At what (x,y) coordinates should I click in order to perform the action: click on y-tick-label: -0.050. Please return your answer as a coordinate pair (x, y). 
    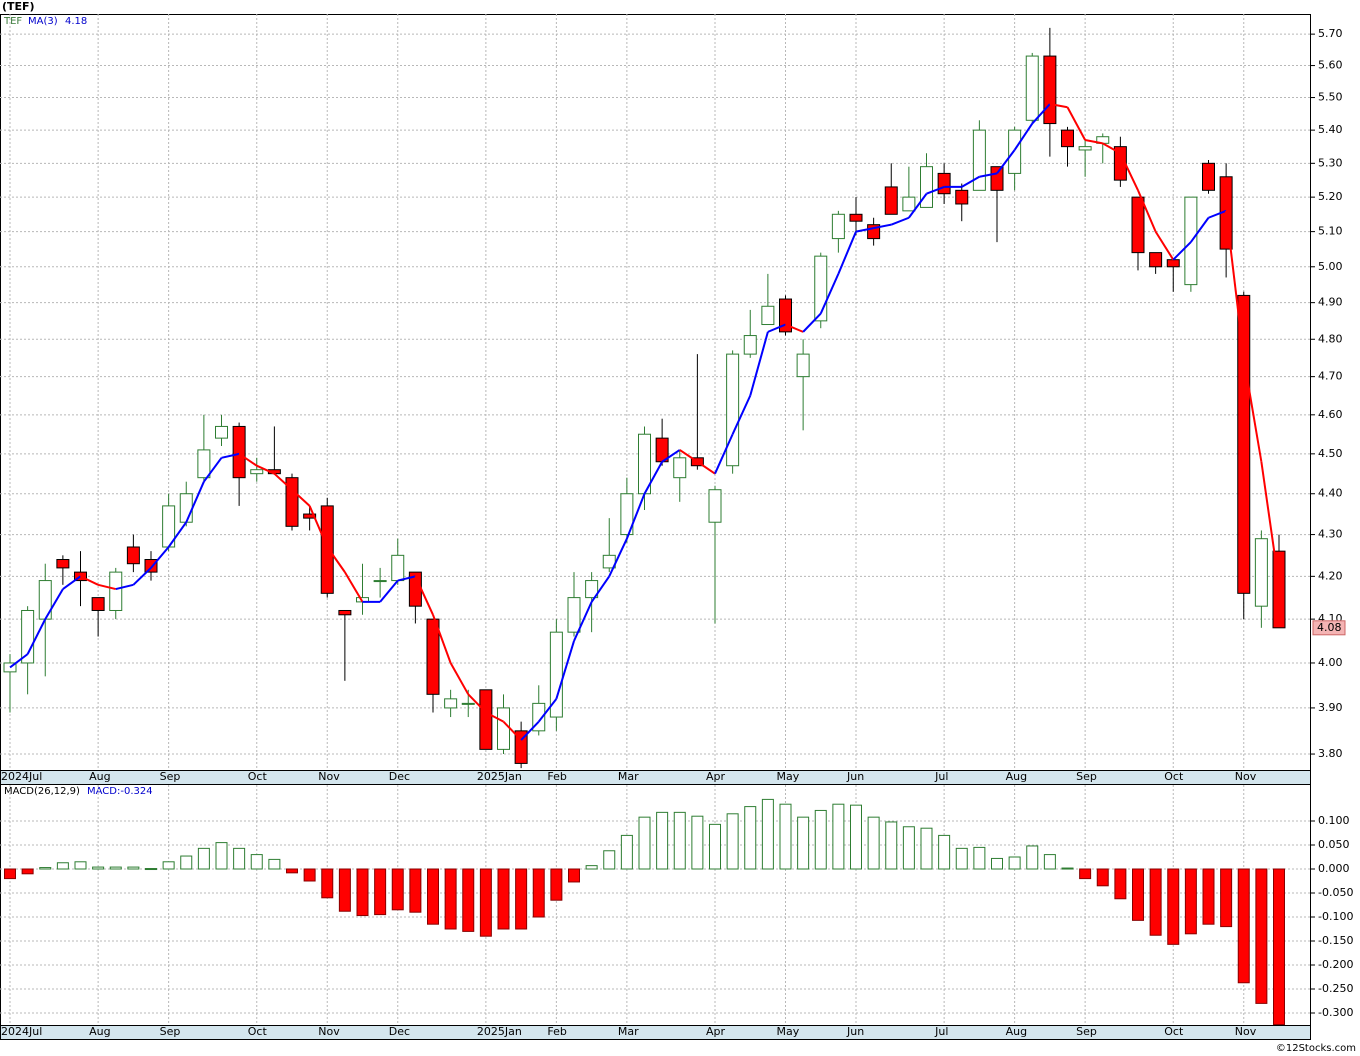
    Looking at the image, I should click on (1335, 892).